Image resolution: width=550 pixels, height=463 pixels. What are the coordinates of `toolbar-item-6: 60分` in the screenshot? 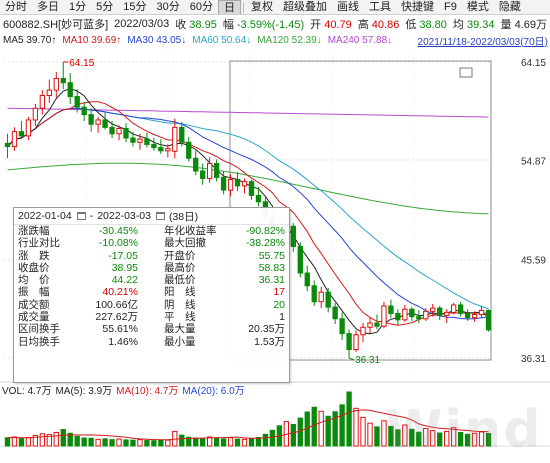 It's located at (201, 6).